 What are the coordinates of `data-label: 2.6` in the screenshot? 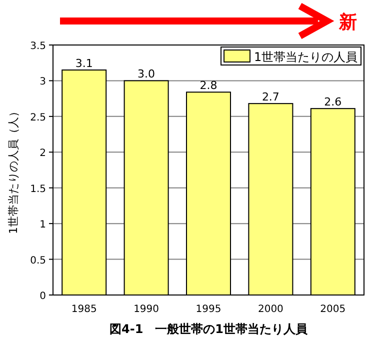 It's located at (333, 102).